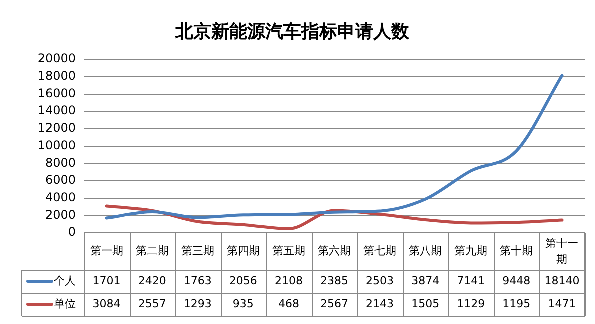 Image resolution: width=595 pixels, height=324 pixels. I want to click on data-label: 18140, so click(562, 281).